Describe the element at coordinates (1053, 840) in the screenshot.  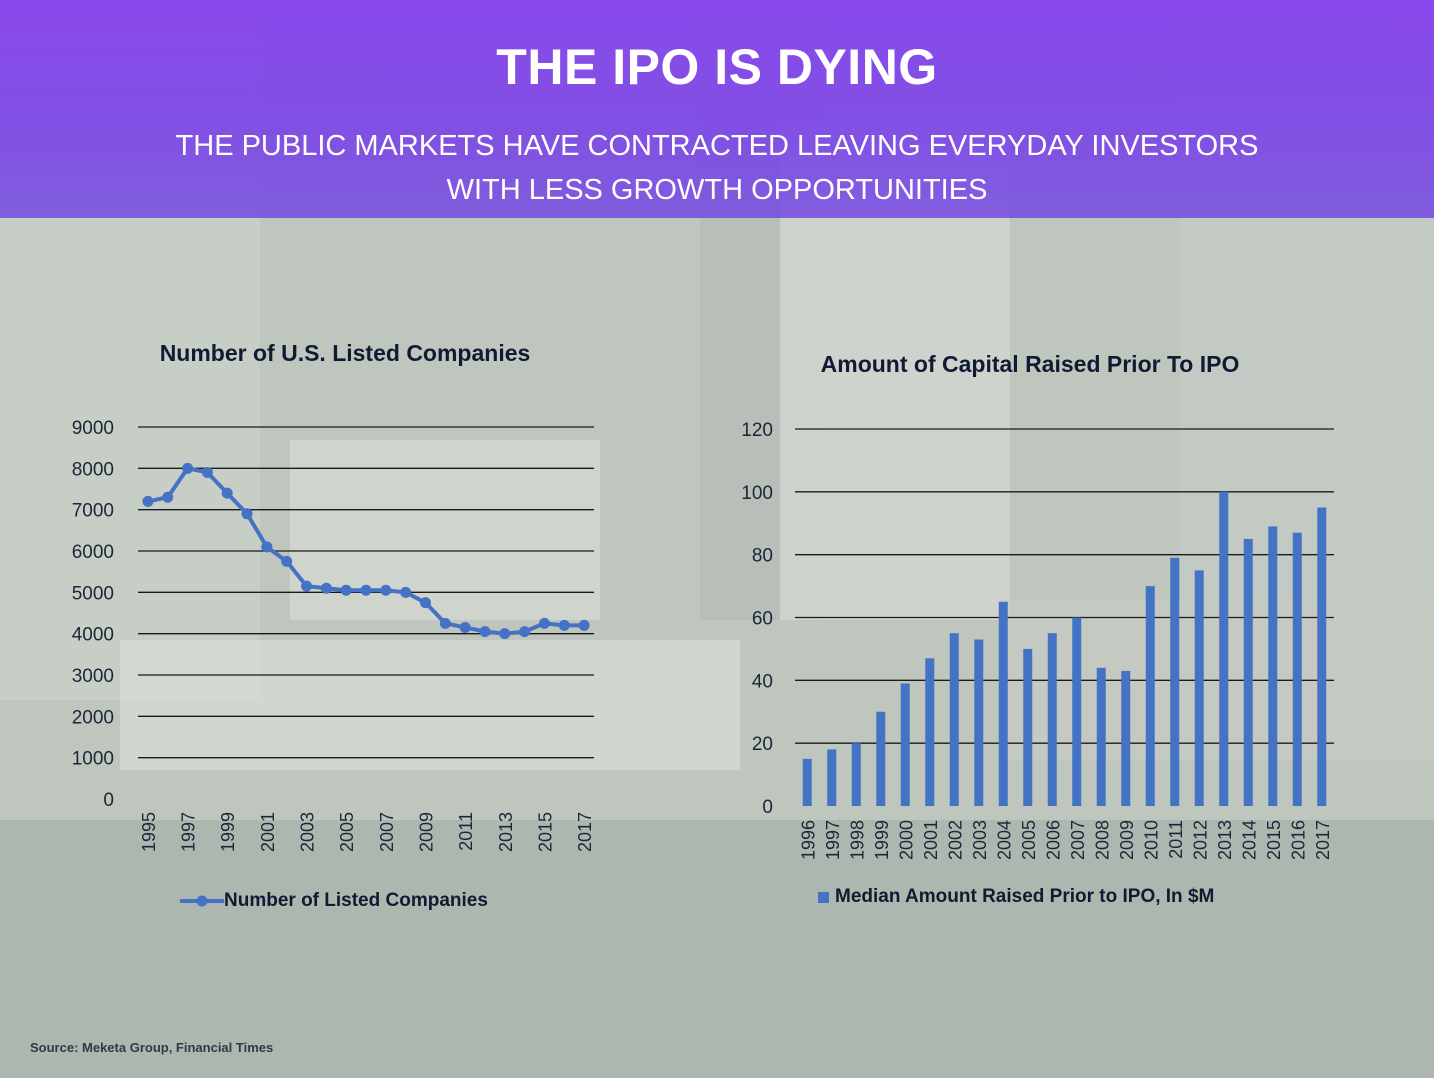
I see `bar-x-tick-label: 2006` at that location.